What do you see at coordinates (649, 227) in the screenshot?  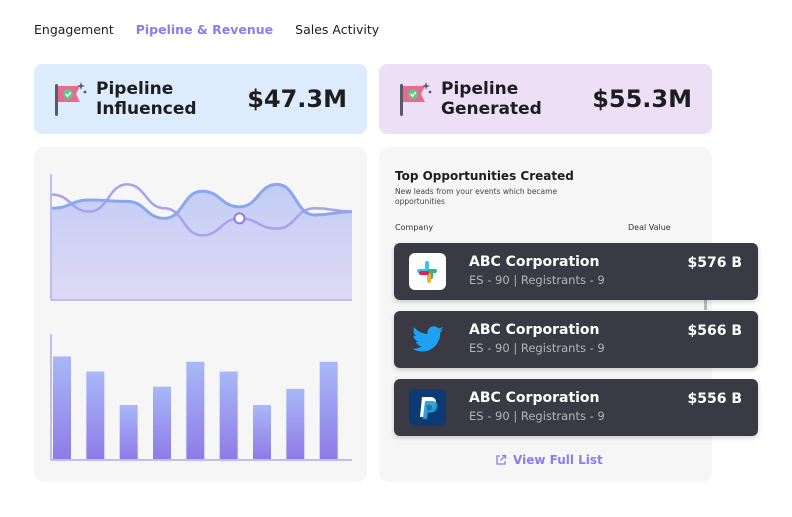 I see `column-header-deal-value: Deal Value` at bounding box center [649, 227].